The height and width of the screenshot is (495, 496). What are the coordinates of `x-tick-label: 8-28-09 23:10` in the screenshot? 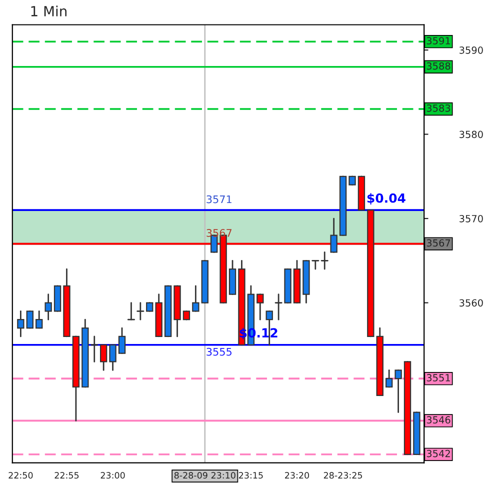 It's located at (205, 475).